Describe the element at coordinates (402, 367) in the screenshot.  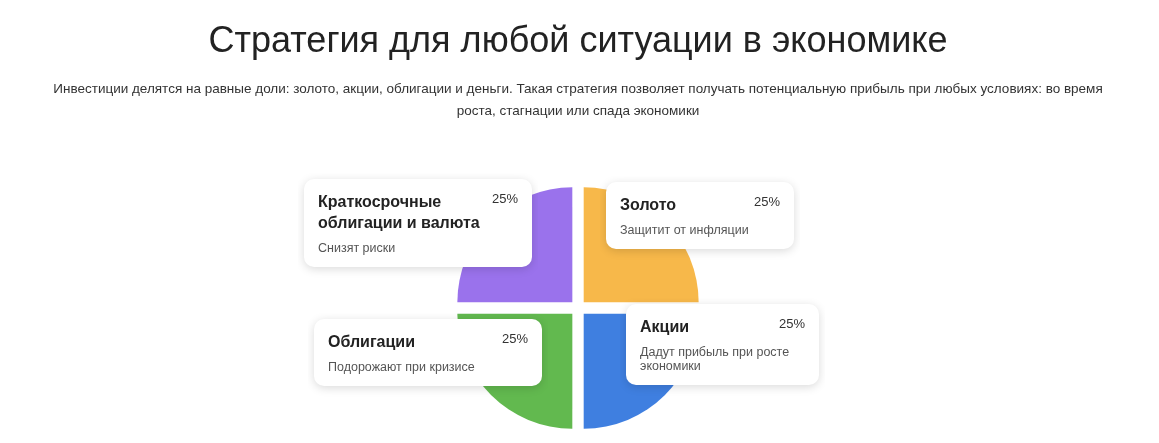
I see `text: Подорожают при кризисе` at that location.